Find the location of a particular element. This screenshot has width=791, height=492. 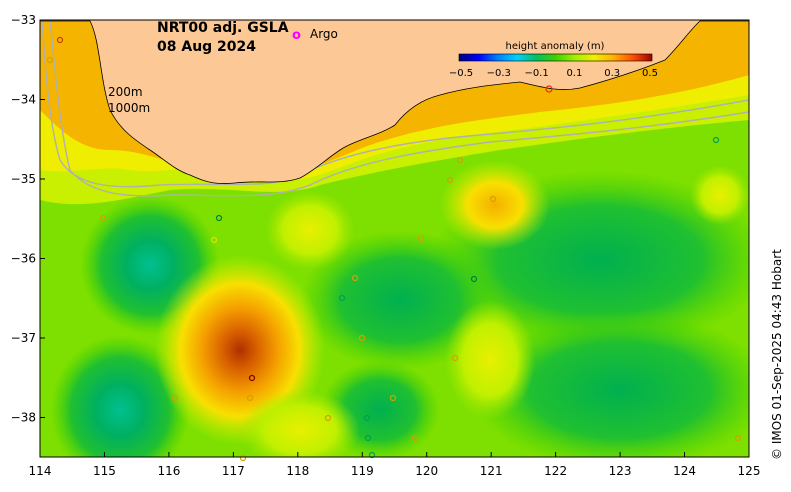

x-tick-label: 124 is located at coordinates (684, 471).